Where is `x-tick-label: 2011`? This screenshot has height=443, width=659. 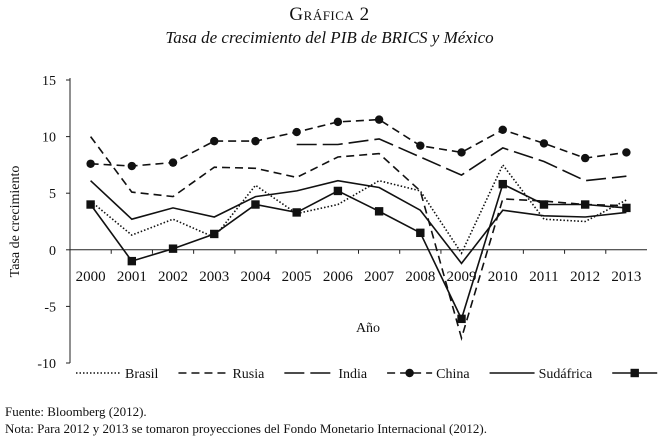
x-tick-label: 2011 is located at coordinates (543, 277).